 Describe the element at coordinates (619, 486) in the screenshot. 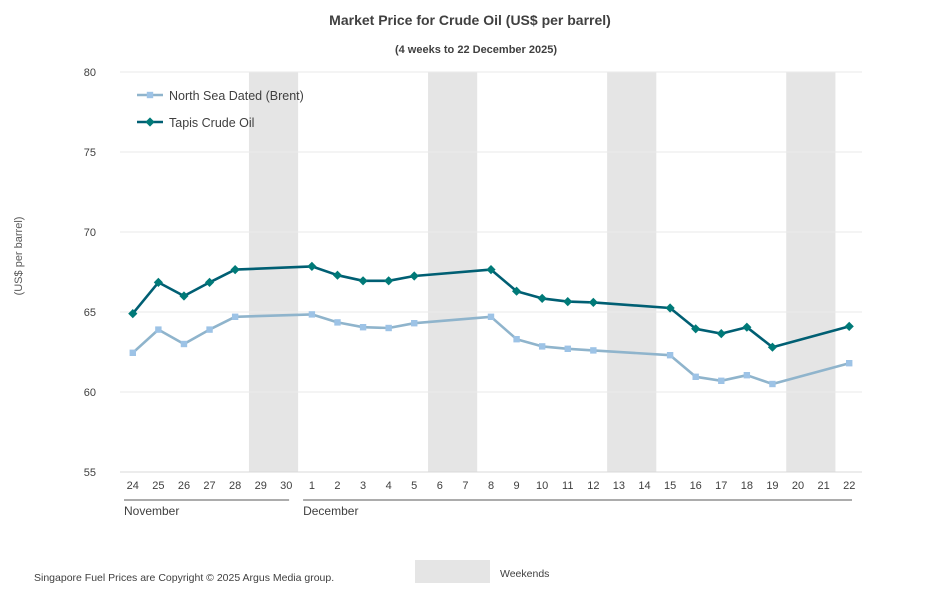

I see `x-tick-label: 13` at that location.